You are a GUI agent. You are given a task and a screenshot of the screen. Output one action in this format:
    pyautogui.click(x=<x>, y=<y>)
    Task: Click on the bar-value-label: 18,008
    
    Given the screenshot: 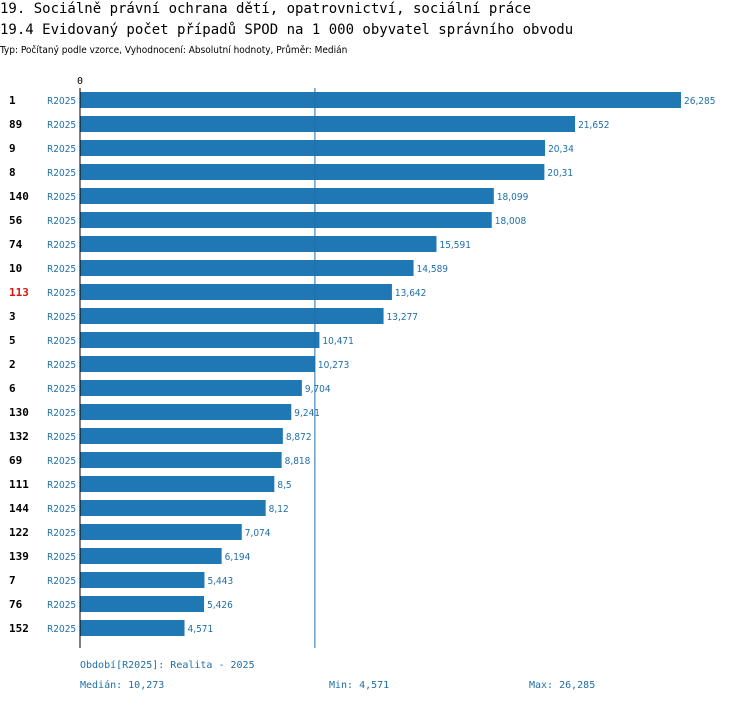 What is the action you would take?
    pyautogui.click(x=511, y=221)
    